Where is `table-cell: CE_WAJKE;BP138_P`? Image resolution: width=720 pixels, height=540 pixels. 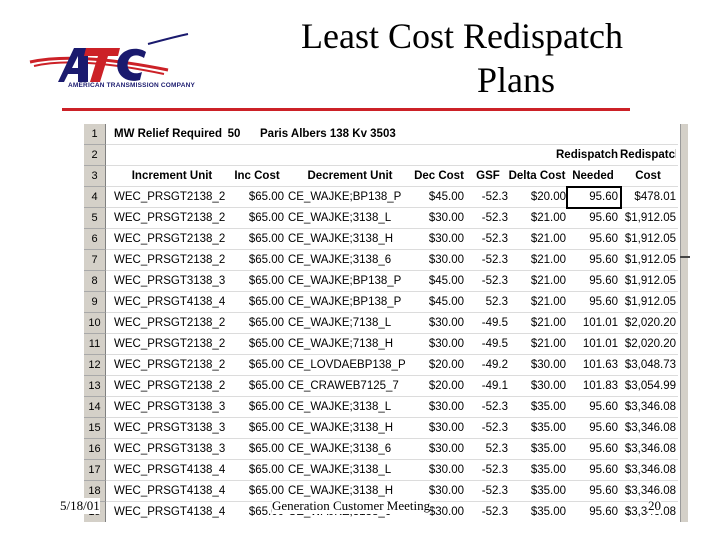
table-cell: CE_WAJKE;BP138_P is located at coordinates (345, 281).